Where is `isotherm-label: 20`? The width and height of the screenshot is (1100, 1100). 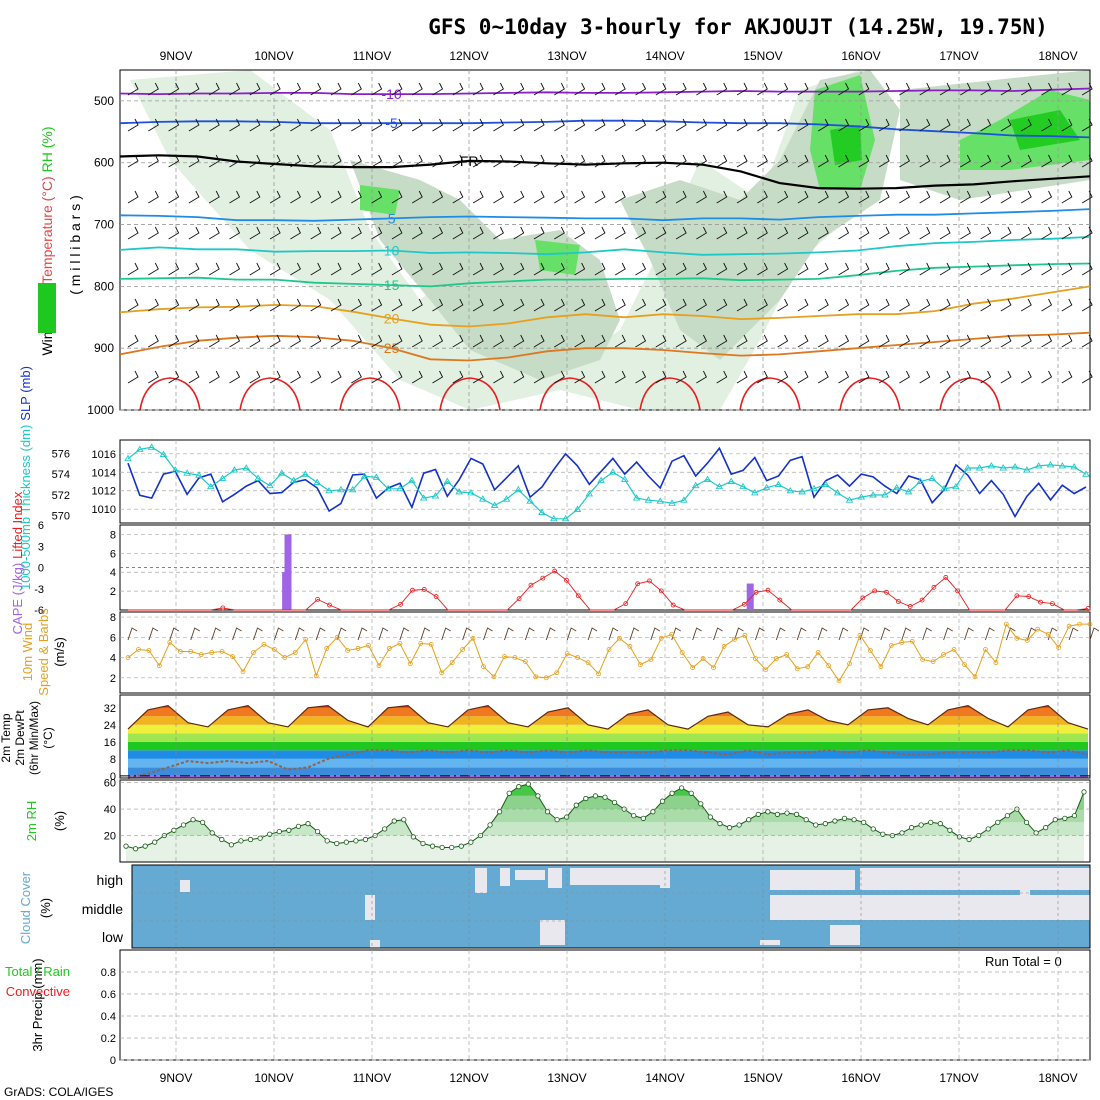
isotherm-label: 20 is located at coordinates (392, 319).